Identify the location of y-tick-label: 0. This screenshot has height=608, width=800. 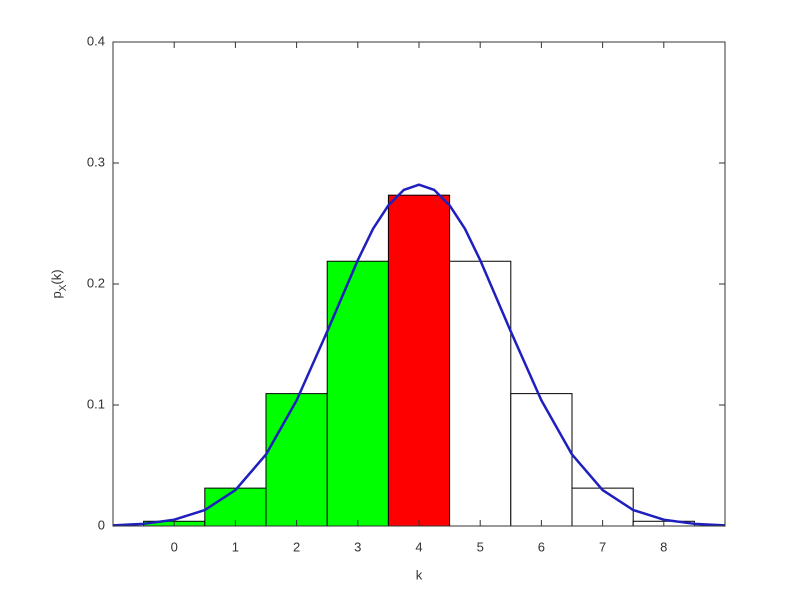
(101, 524).